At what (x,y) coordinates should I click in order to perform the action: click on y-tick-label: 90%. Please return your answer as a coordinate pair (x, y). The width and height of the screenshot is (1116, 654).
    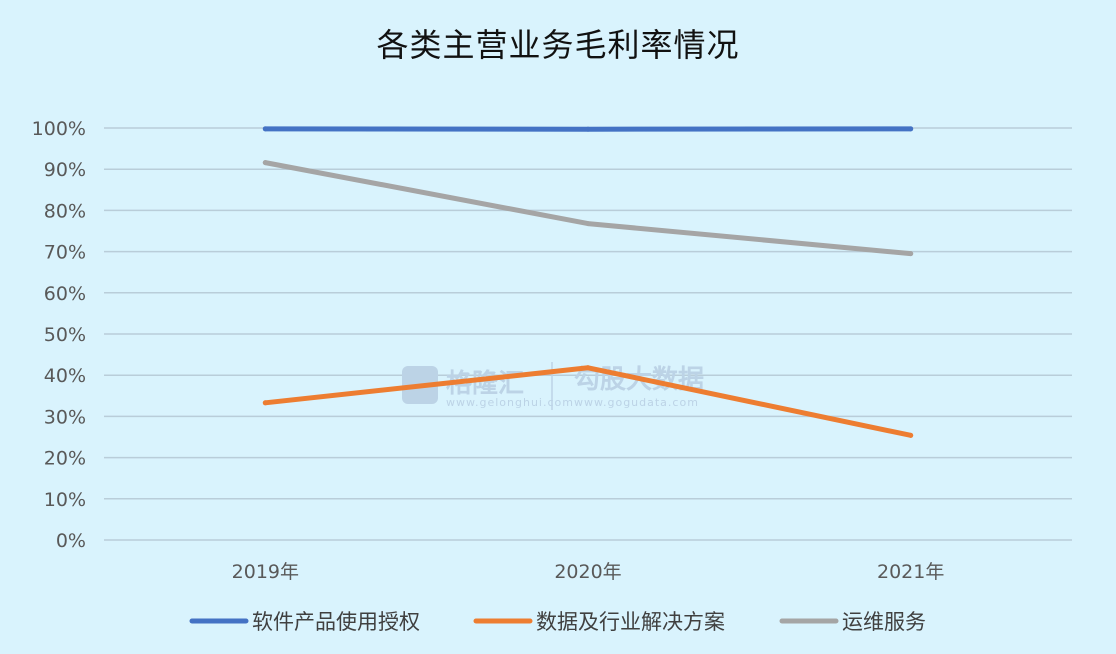
    Looking at the image, I should click on (65, 170).